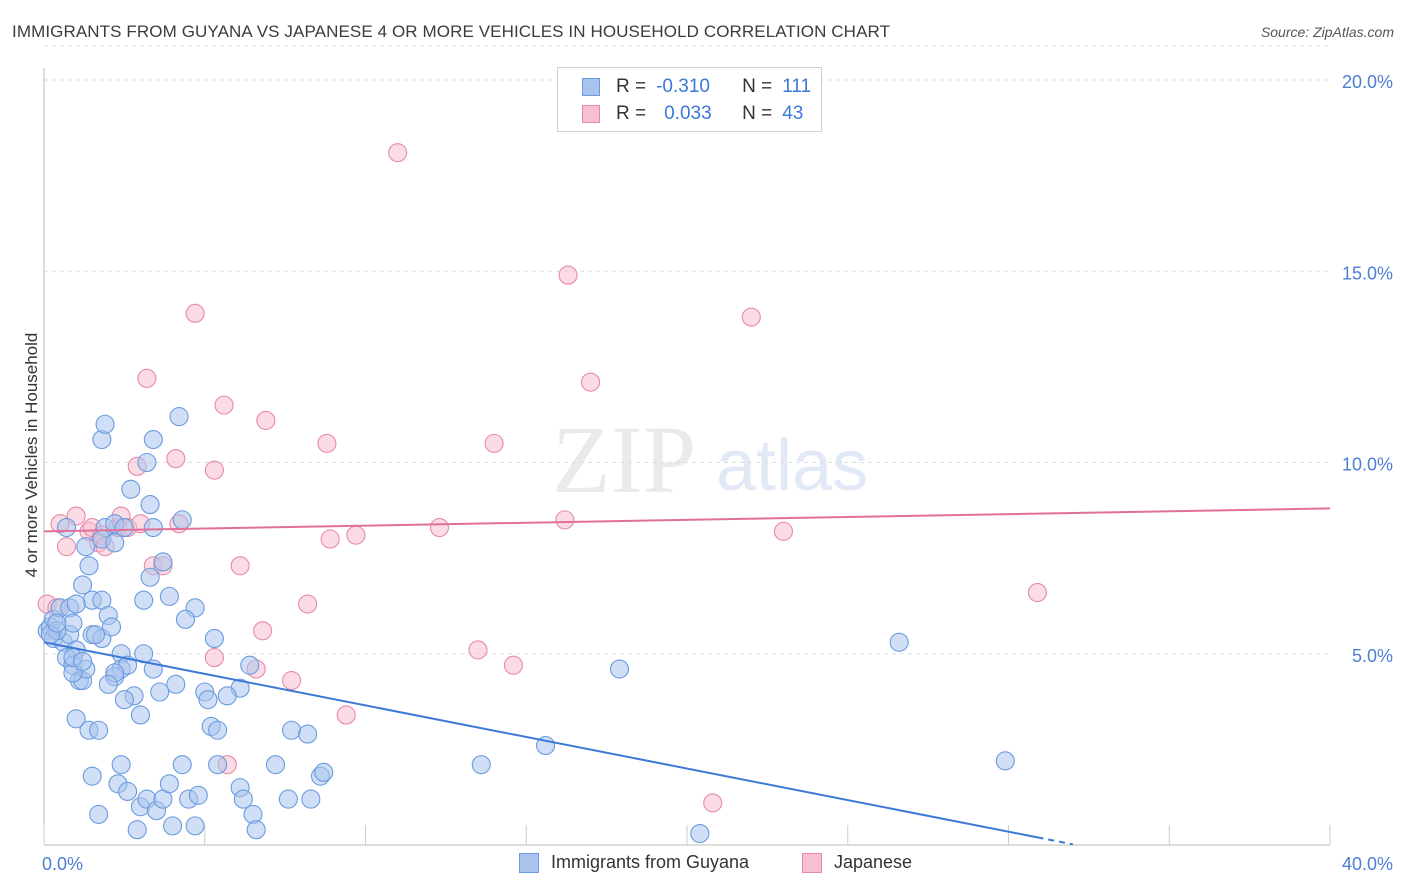  Describe the element at coordinates (1055, 841) in the screenshot. I see `trend-line-guyana-extension` at that location.